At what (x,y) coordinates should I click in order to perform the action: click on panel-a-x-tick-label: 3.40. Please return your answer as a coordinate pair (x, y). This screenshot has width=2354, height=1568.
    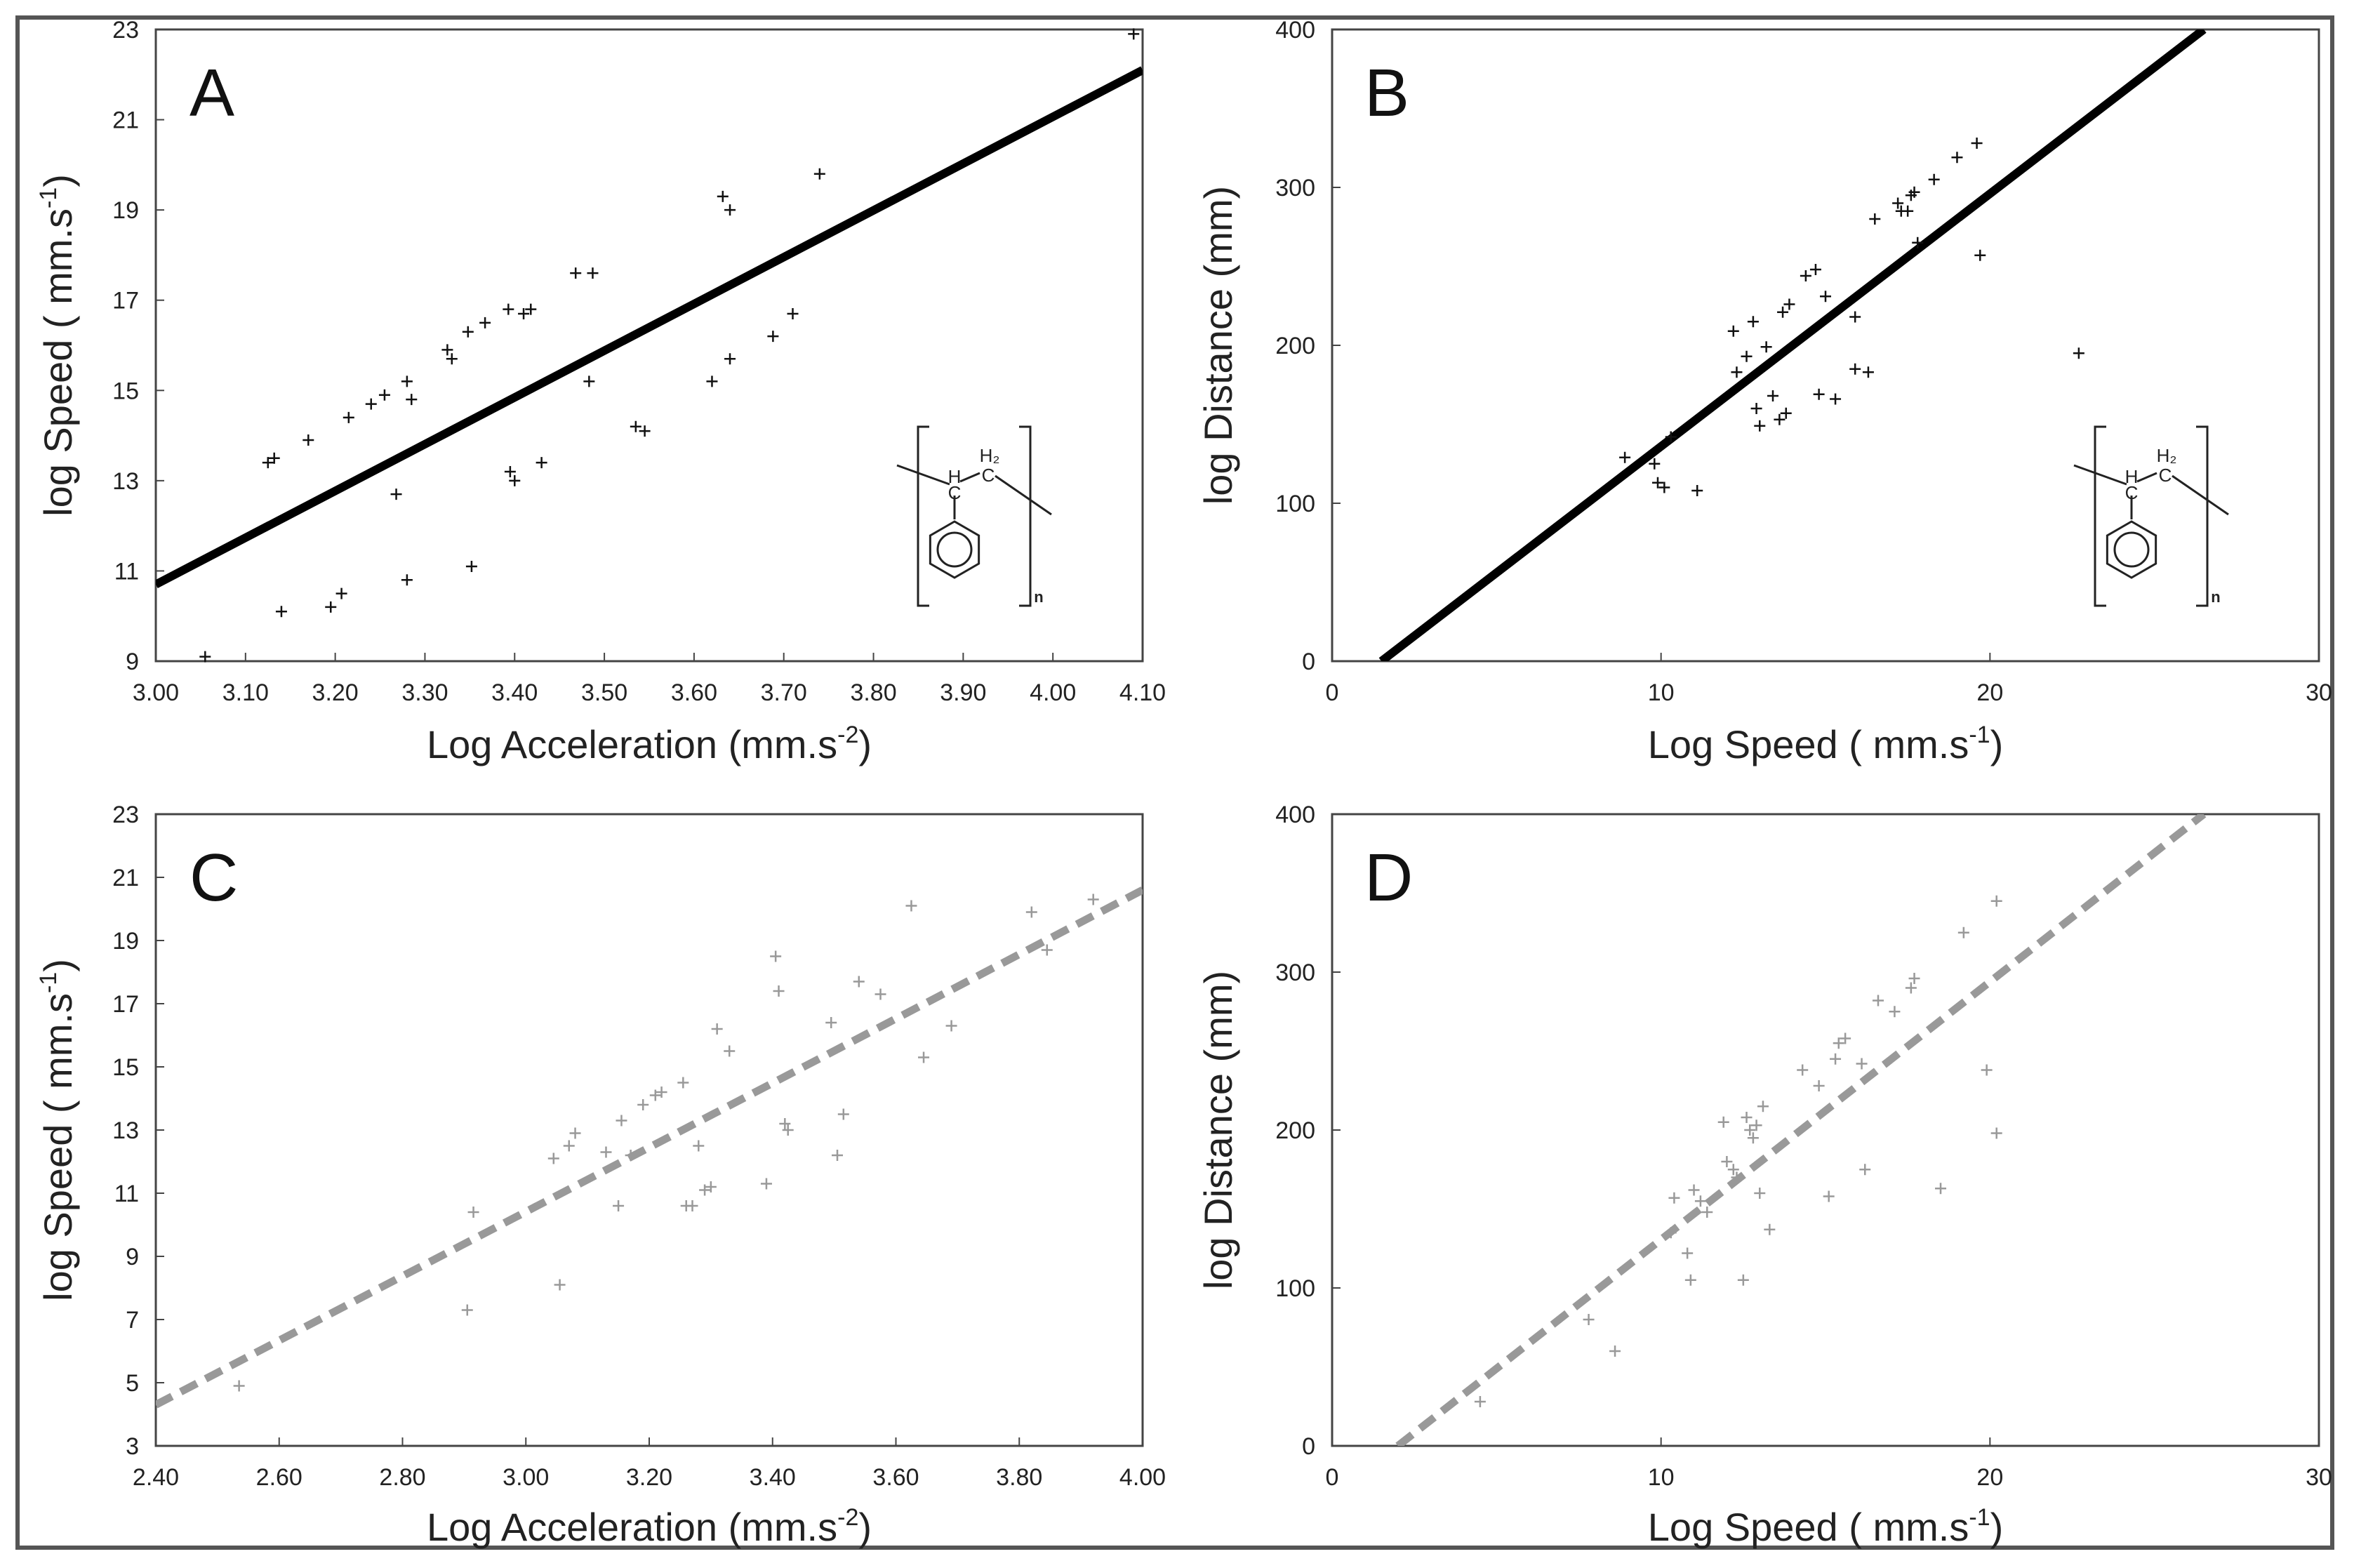
    Looking at the image, I should click on (514, 692).